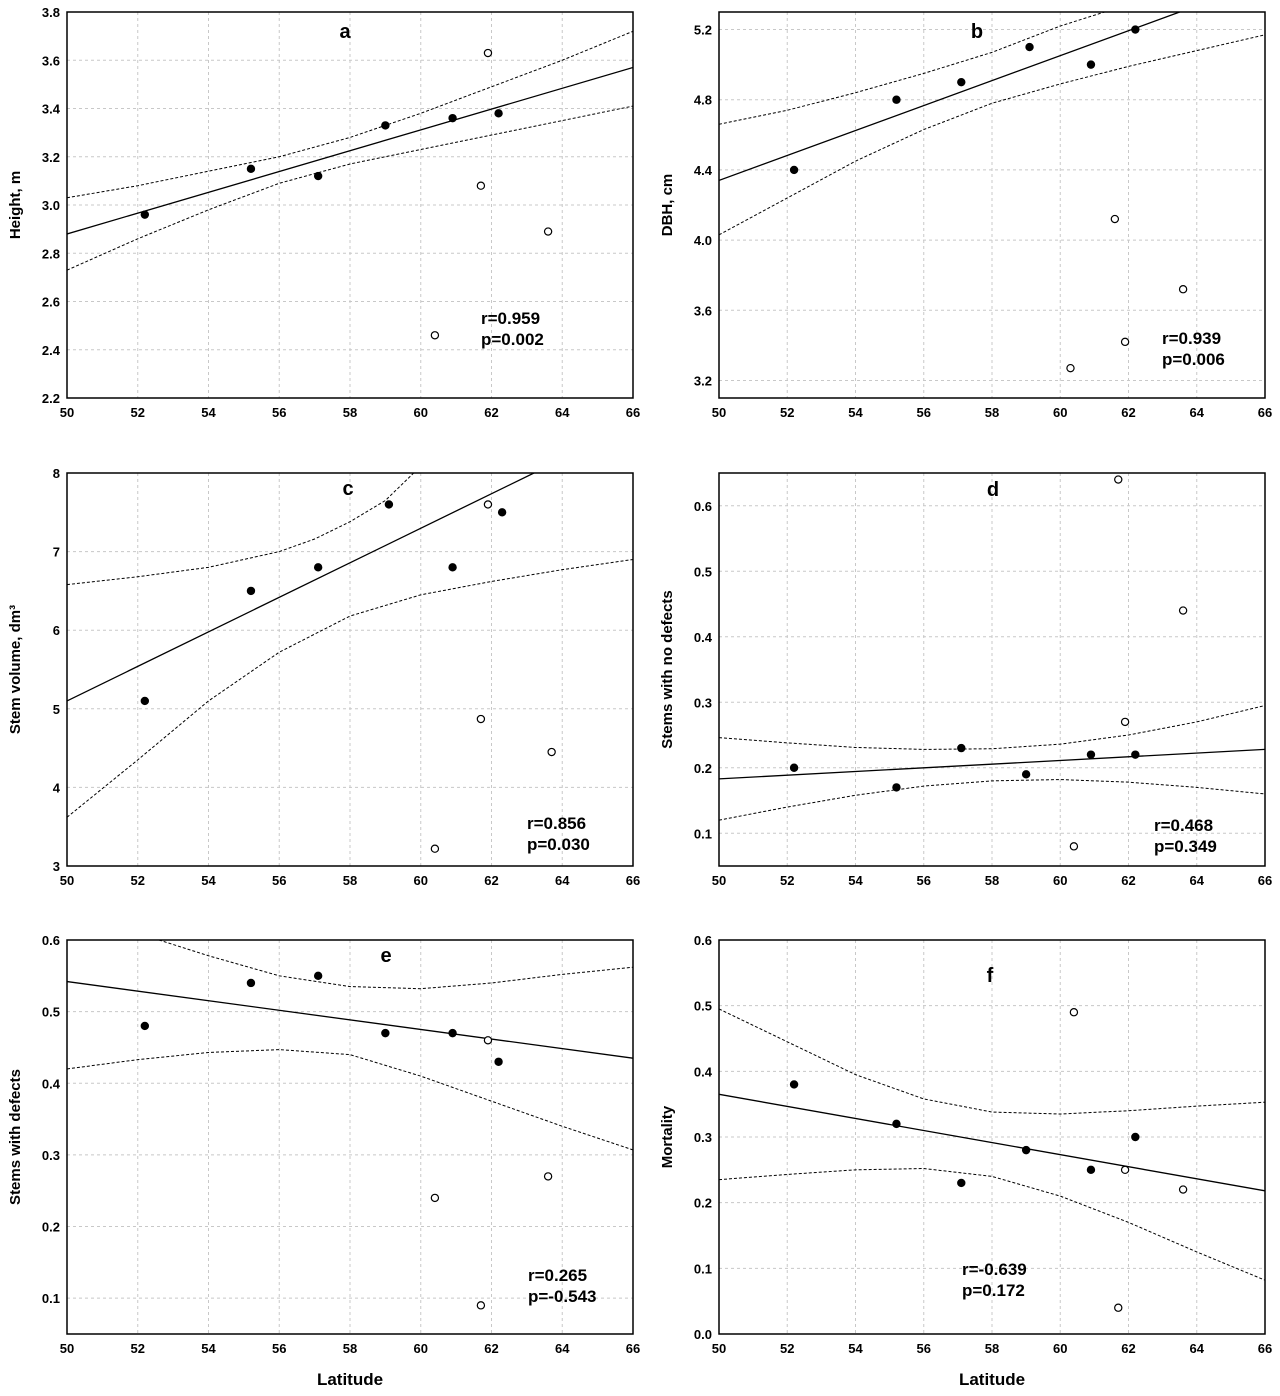  I want to click on panel-label: c, so click(347, 489).